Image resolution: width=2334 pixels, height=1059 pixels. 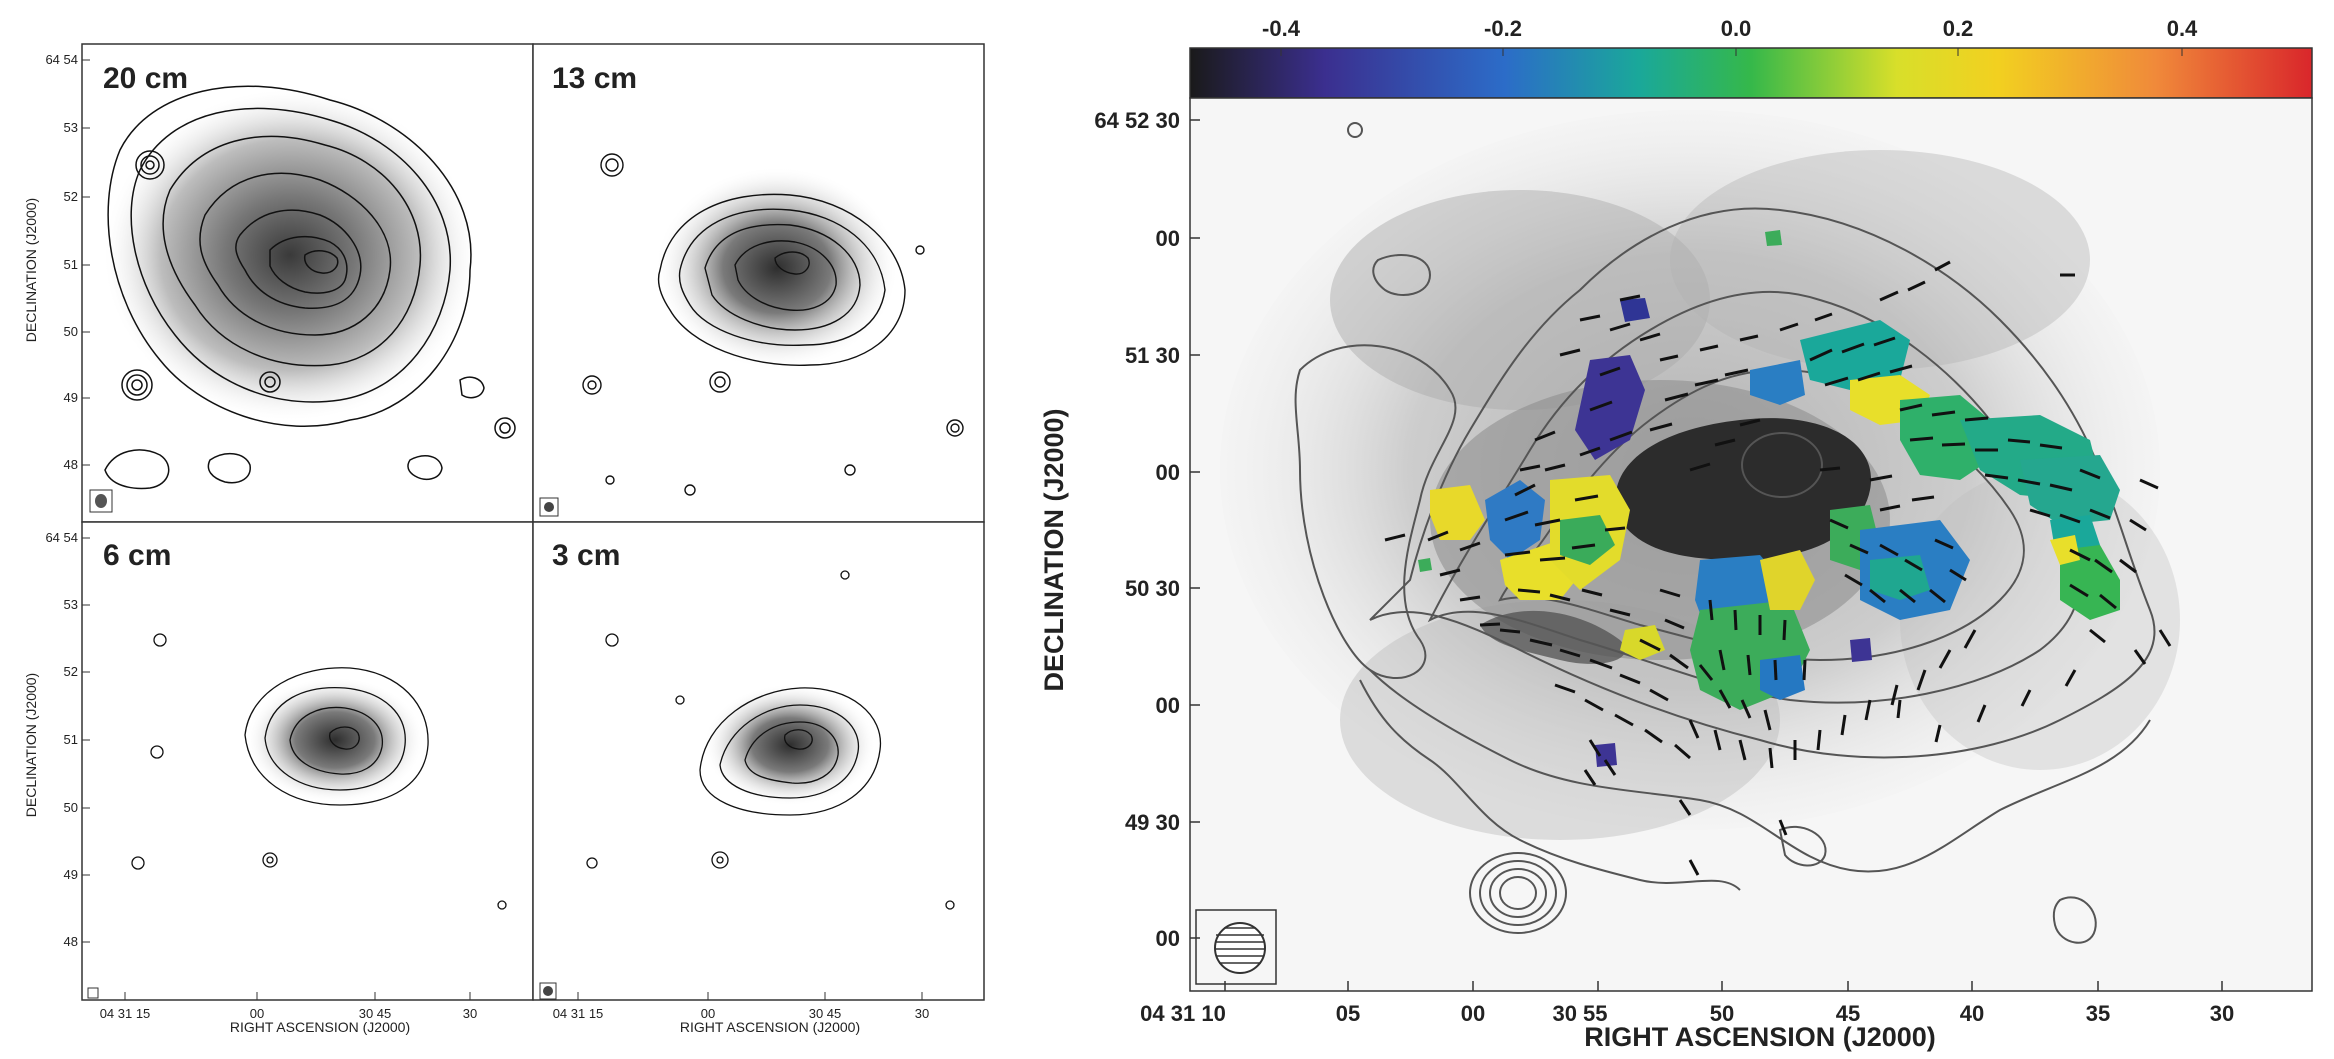 I want to click on ytick: 50 30, so click(x=1152, y=588).